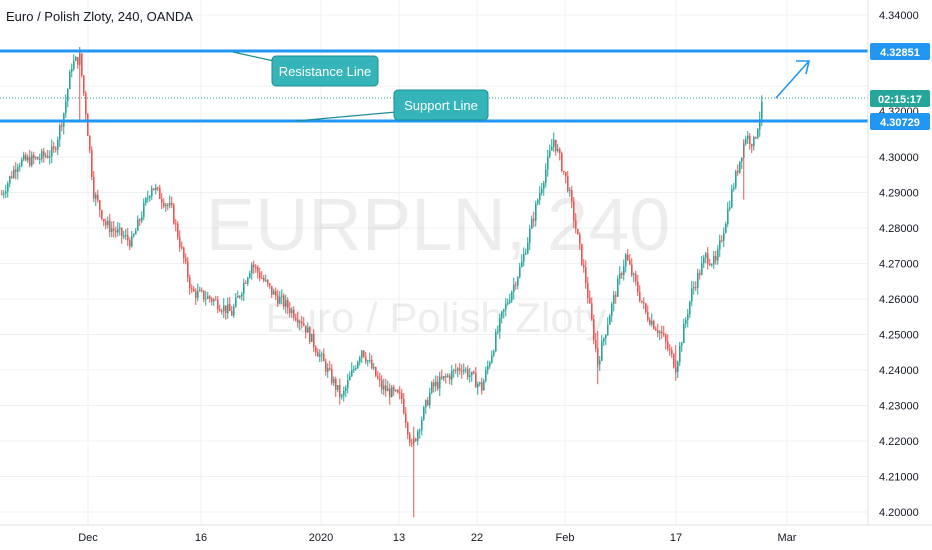  I want to click on support-price-tag: 4.30729, so click(900, 121).